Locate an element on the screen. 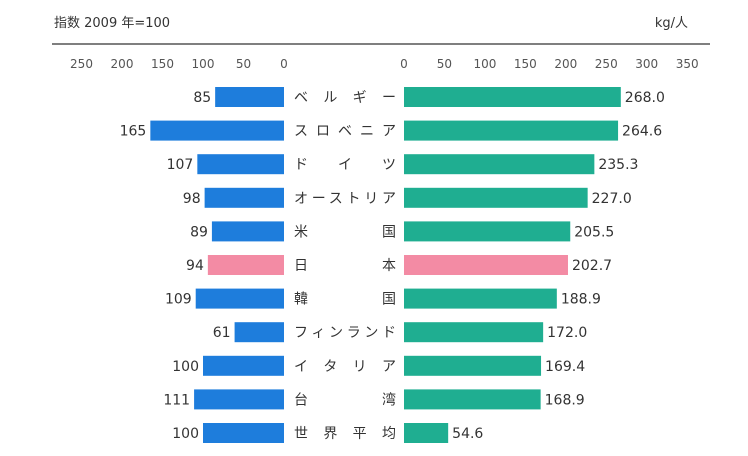 This screenshot has width=748, height=456. kg-value-label: 188.9 is located at coordinates (581, 300).